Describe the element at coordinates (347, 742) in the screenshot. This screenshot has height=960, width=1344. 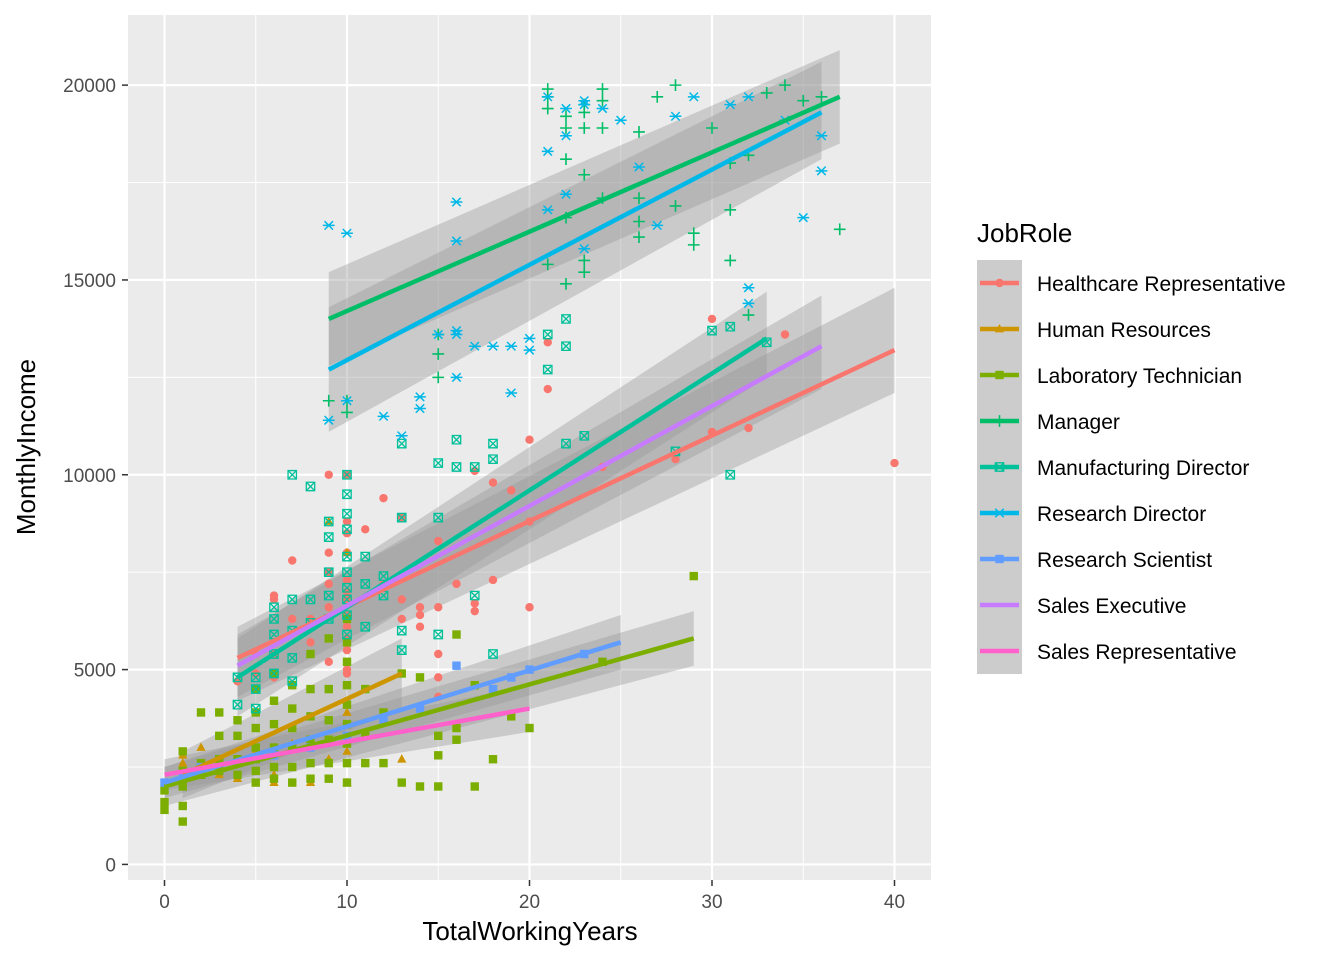
I see `fit-line` at that location.